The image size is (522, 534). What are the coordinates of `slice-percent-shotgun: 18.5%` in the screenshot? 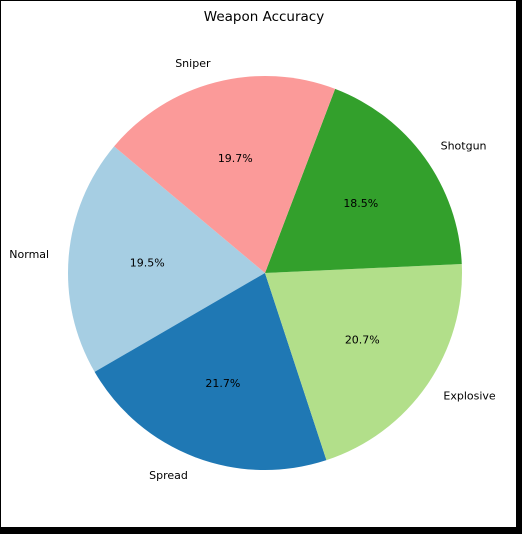 It's located at (360, 203).